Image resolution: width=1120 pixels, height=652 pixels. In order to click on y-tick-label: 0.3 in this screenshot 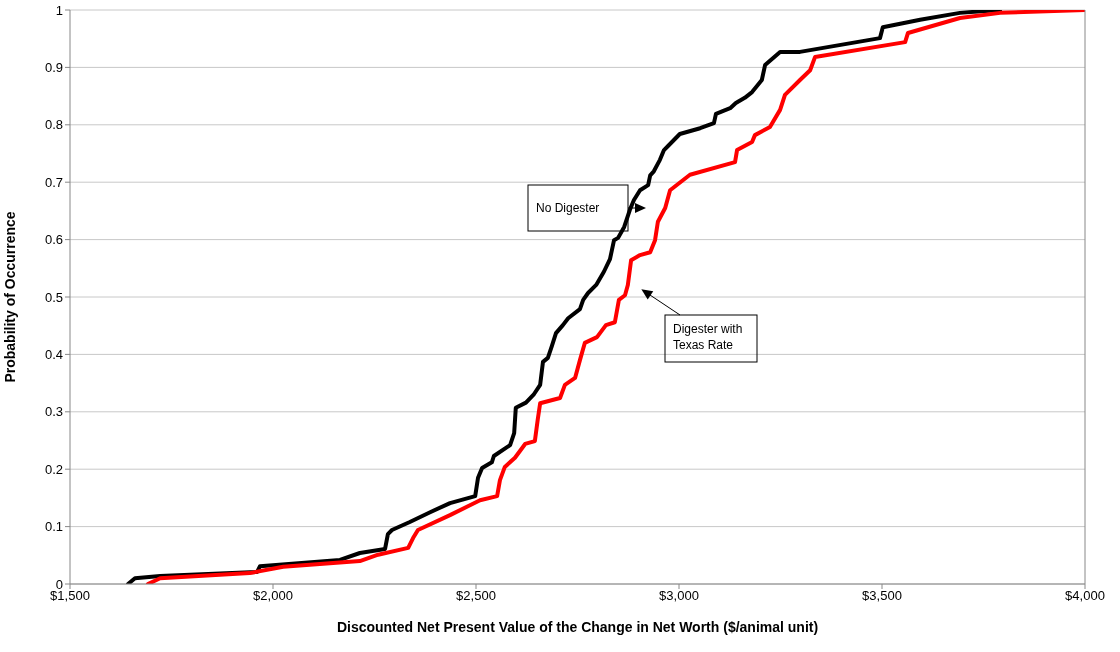, I will do `click(53, 412)`.